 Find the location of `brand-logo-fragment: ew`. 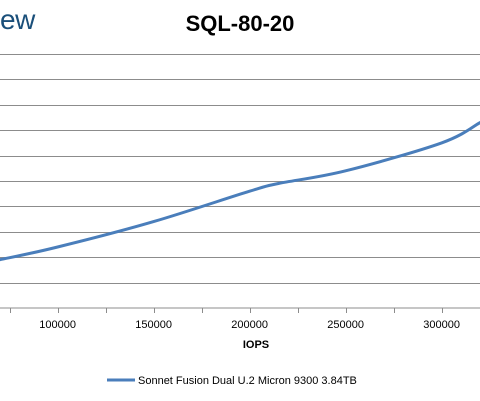

brand-logo-fragment: ew is located at coordinates (17, 19).